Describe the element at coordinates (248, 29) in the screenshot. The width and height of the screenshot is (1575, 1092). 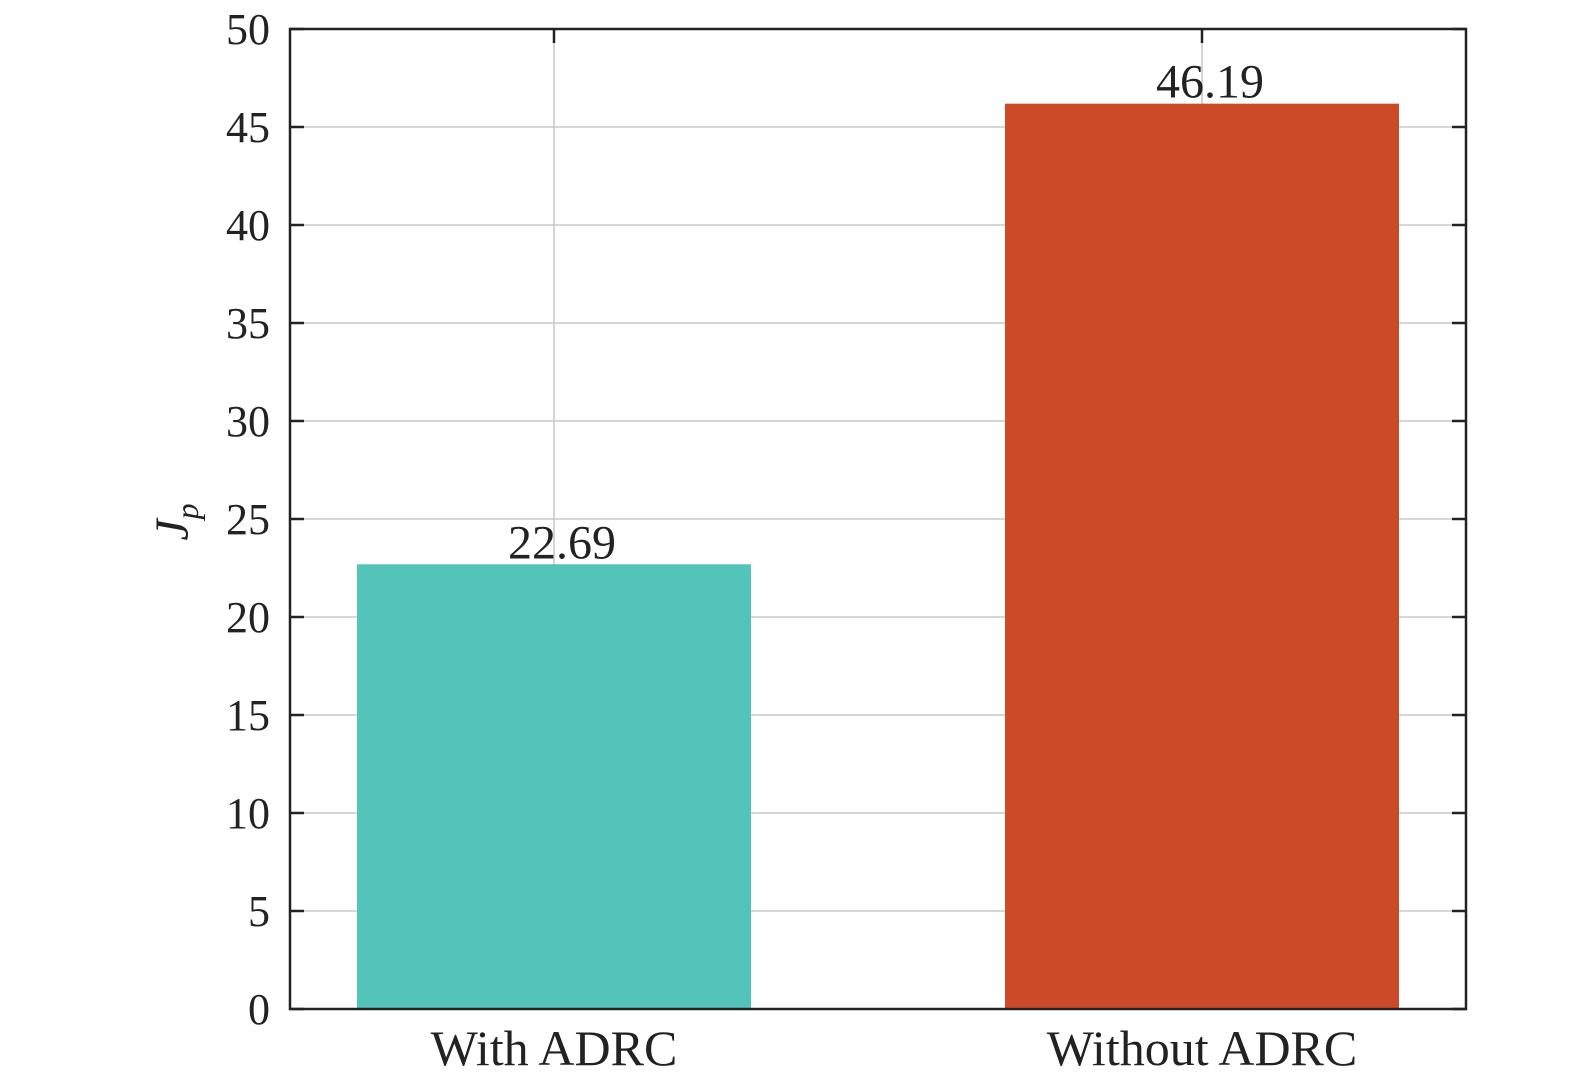
I see `y-tick-label: 50` at that location.